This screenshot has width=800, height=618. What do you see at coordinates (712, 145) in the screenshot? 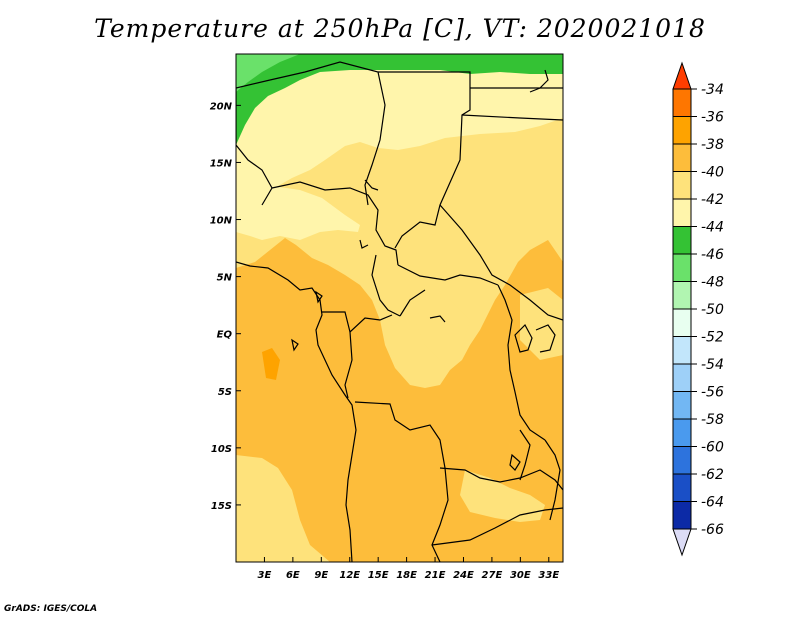
I see `colorbar-label: -38` at bounding box center [712, 145].